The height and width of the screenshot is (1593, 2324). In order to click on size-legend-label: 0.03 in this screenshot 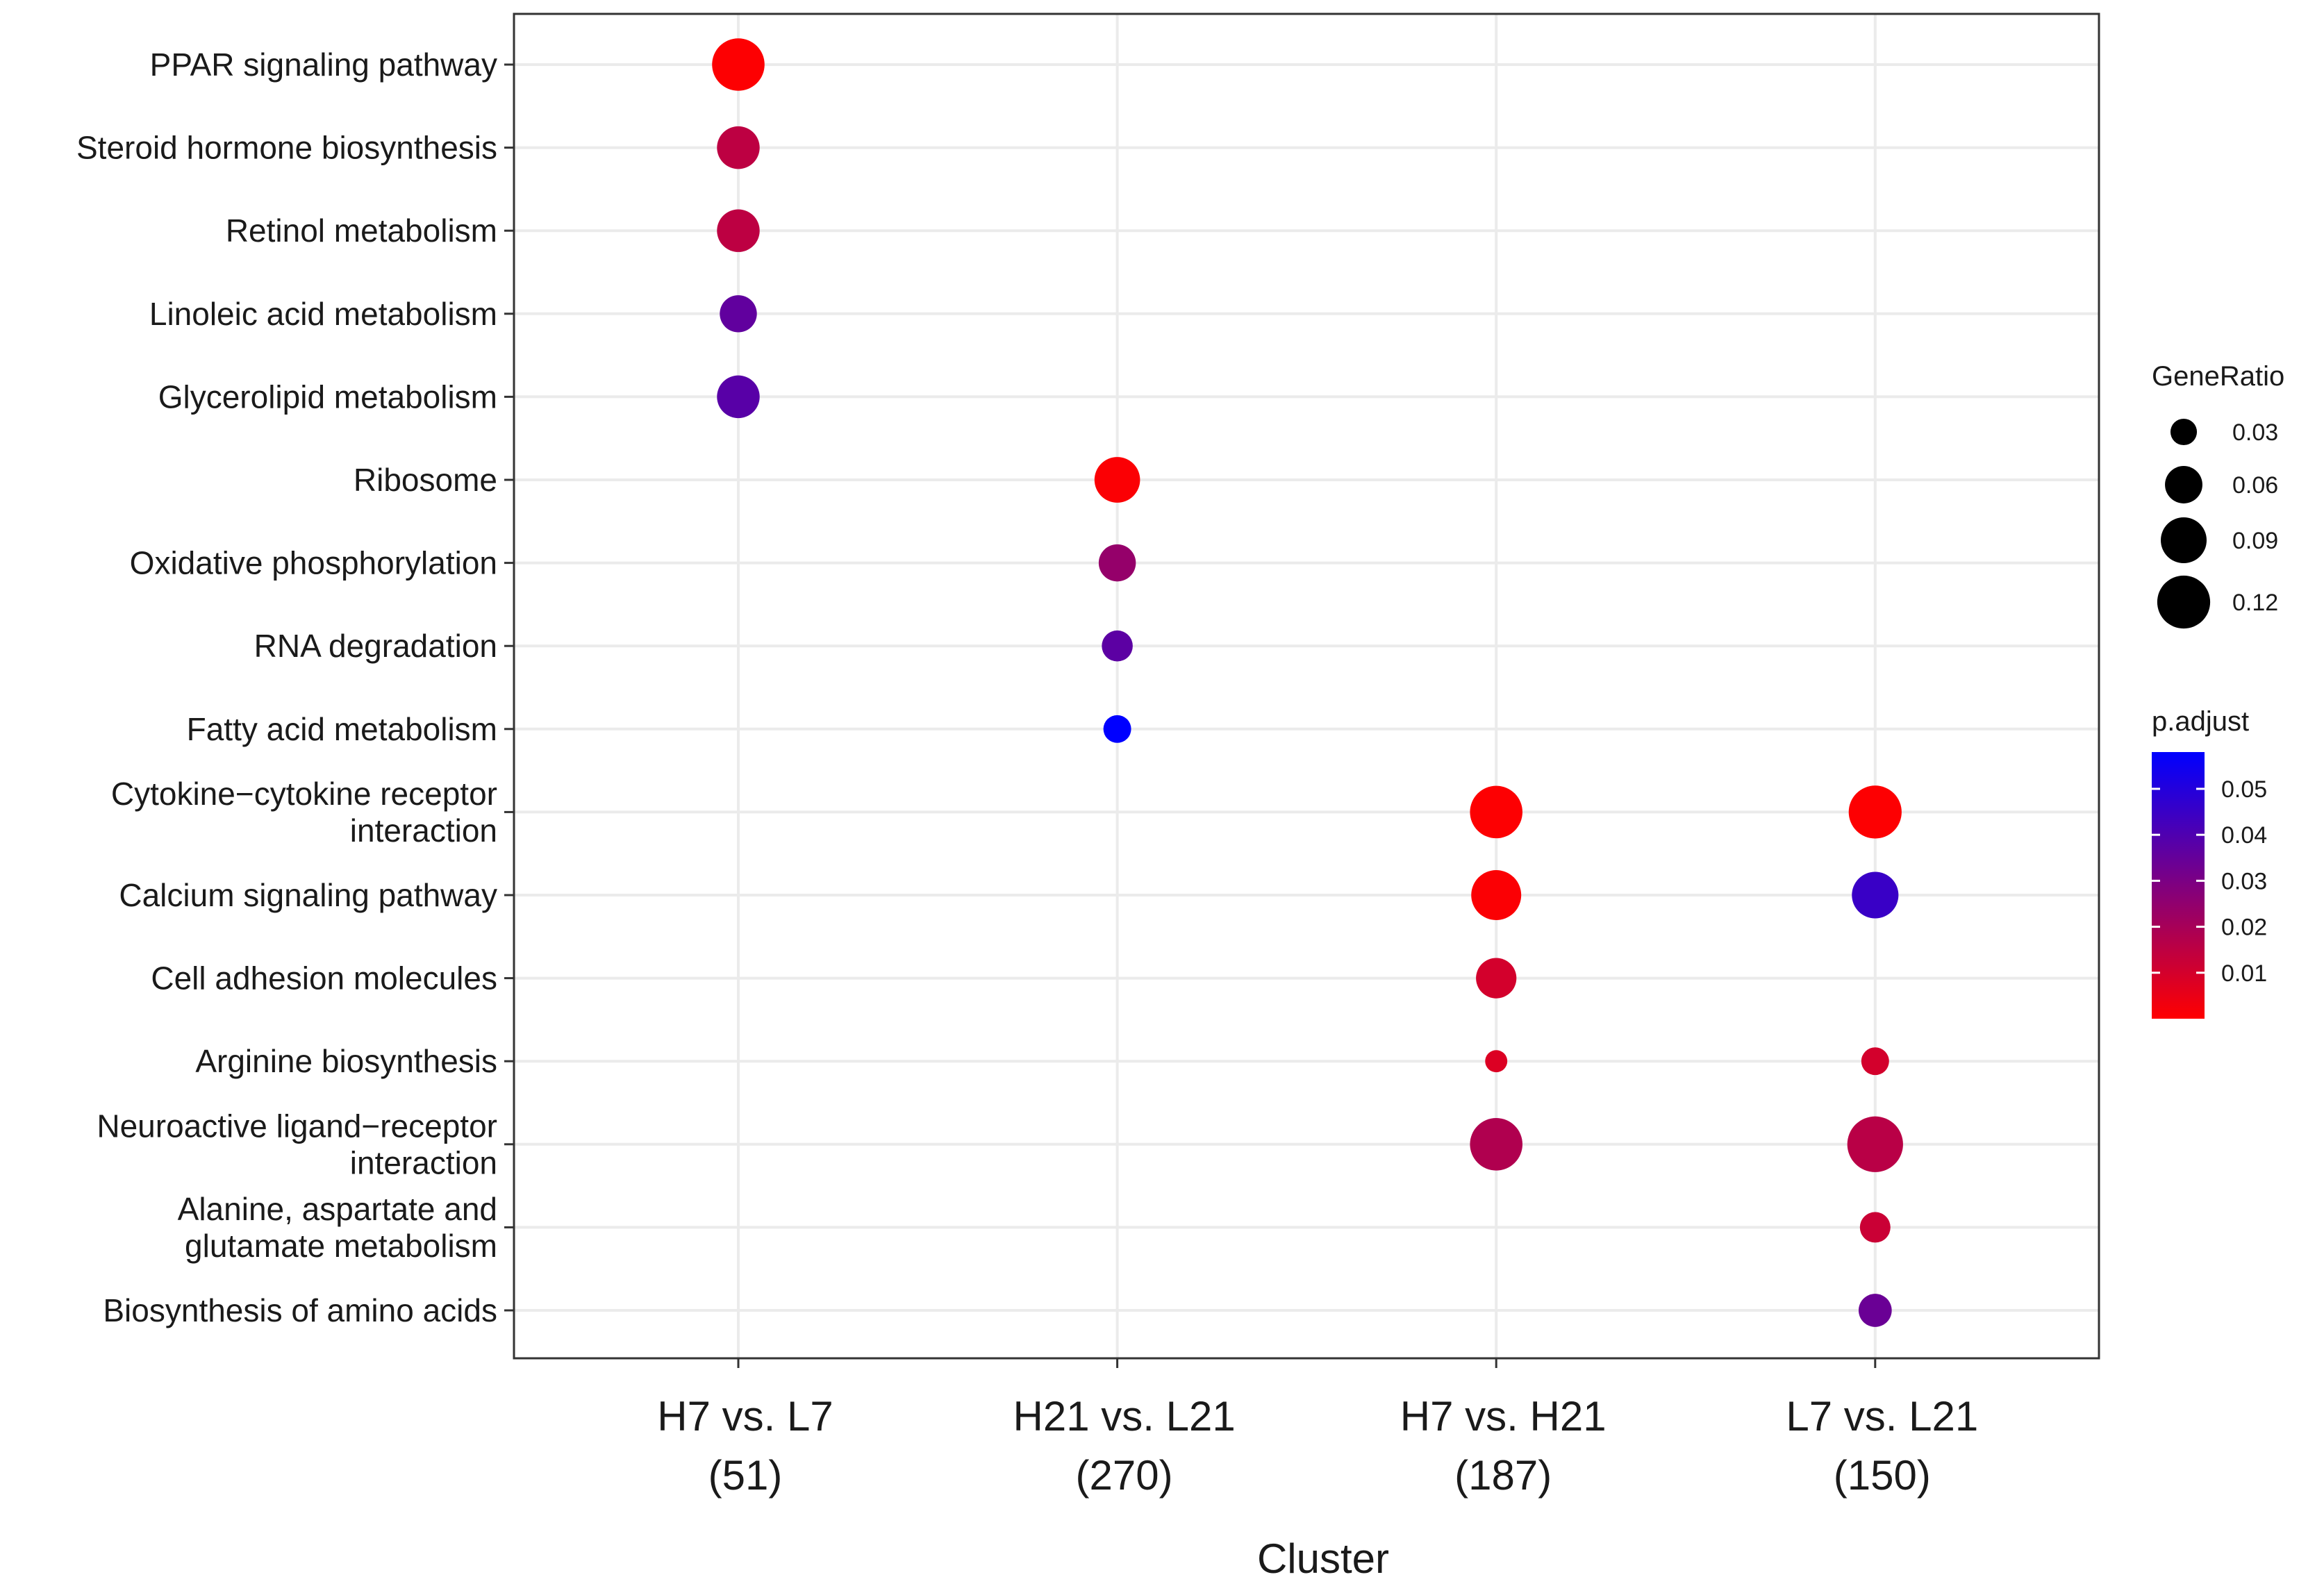, I will do `click(2255, 432)`.